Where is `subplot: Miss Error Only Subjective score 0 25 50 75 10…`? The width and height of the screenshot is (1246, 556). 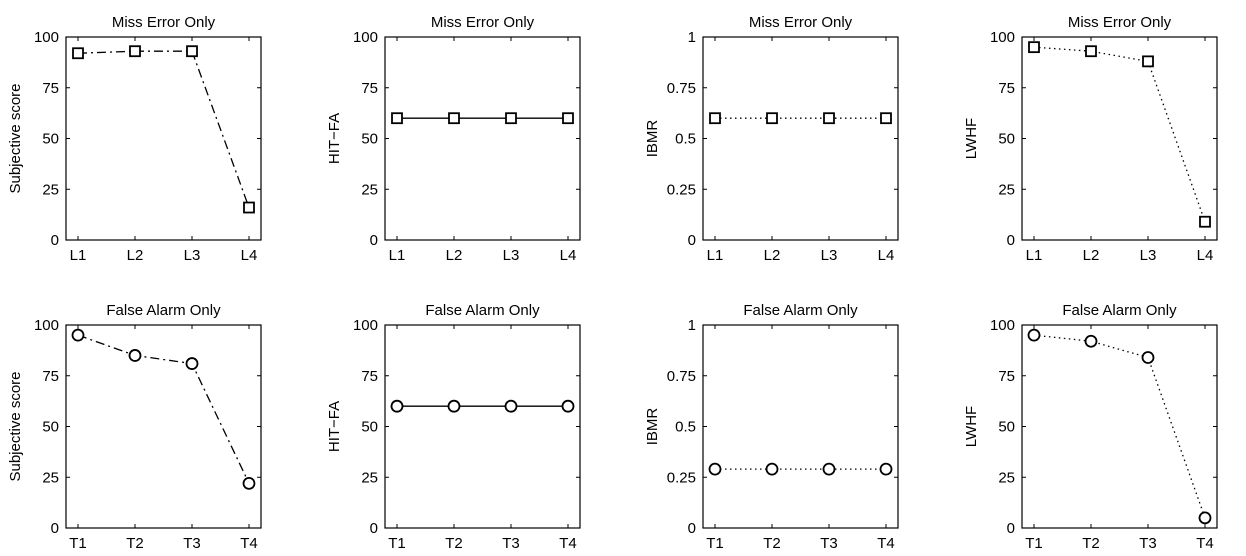
subplot: Miss Error Only Subjective score 0 25 50 75 10… is located at coordinates (134, 139).